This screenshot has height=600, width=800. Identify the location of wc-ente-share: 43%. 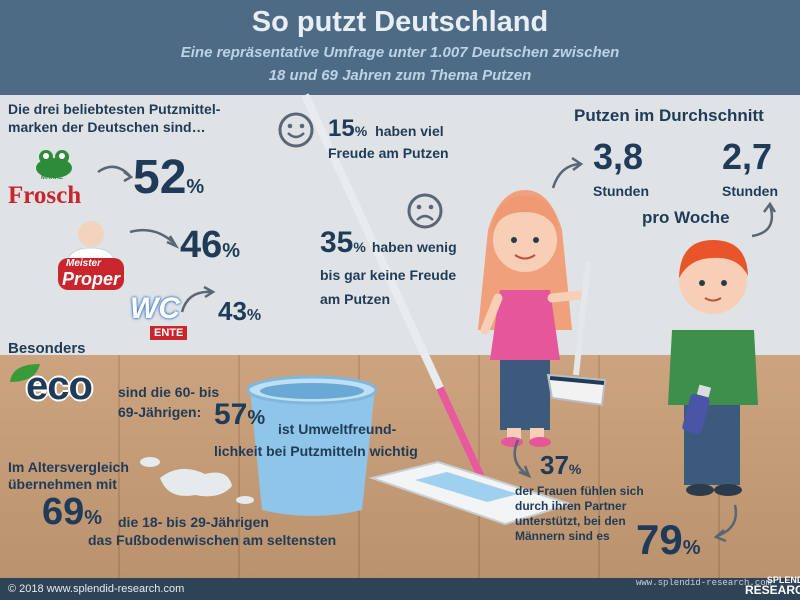
(239, 311).